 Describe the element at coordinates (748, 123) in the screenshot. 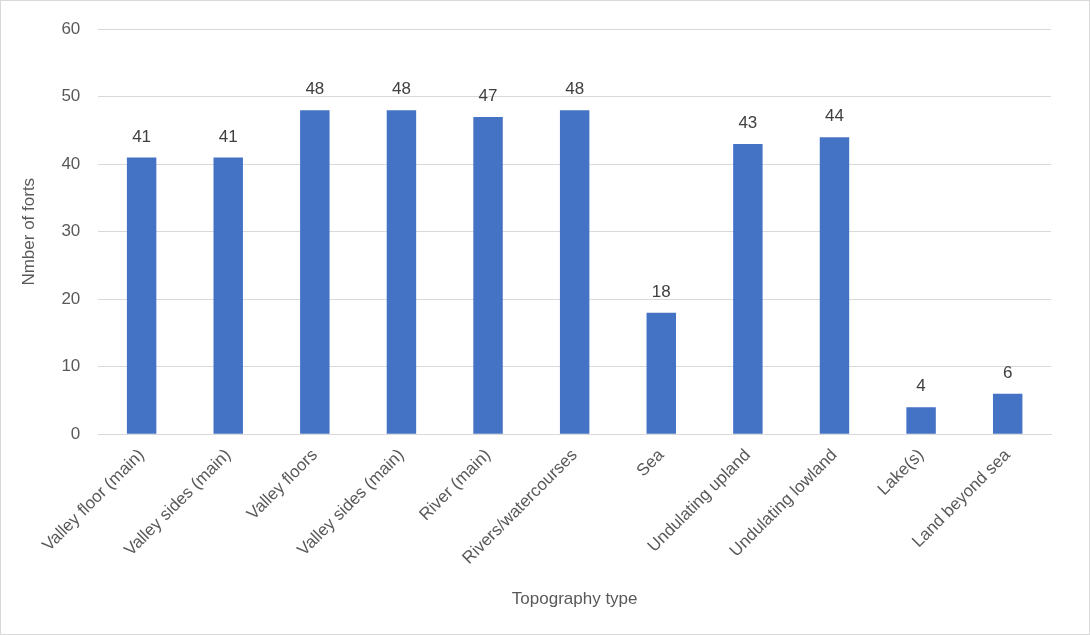

I see `data-label: 43` at that location.